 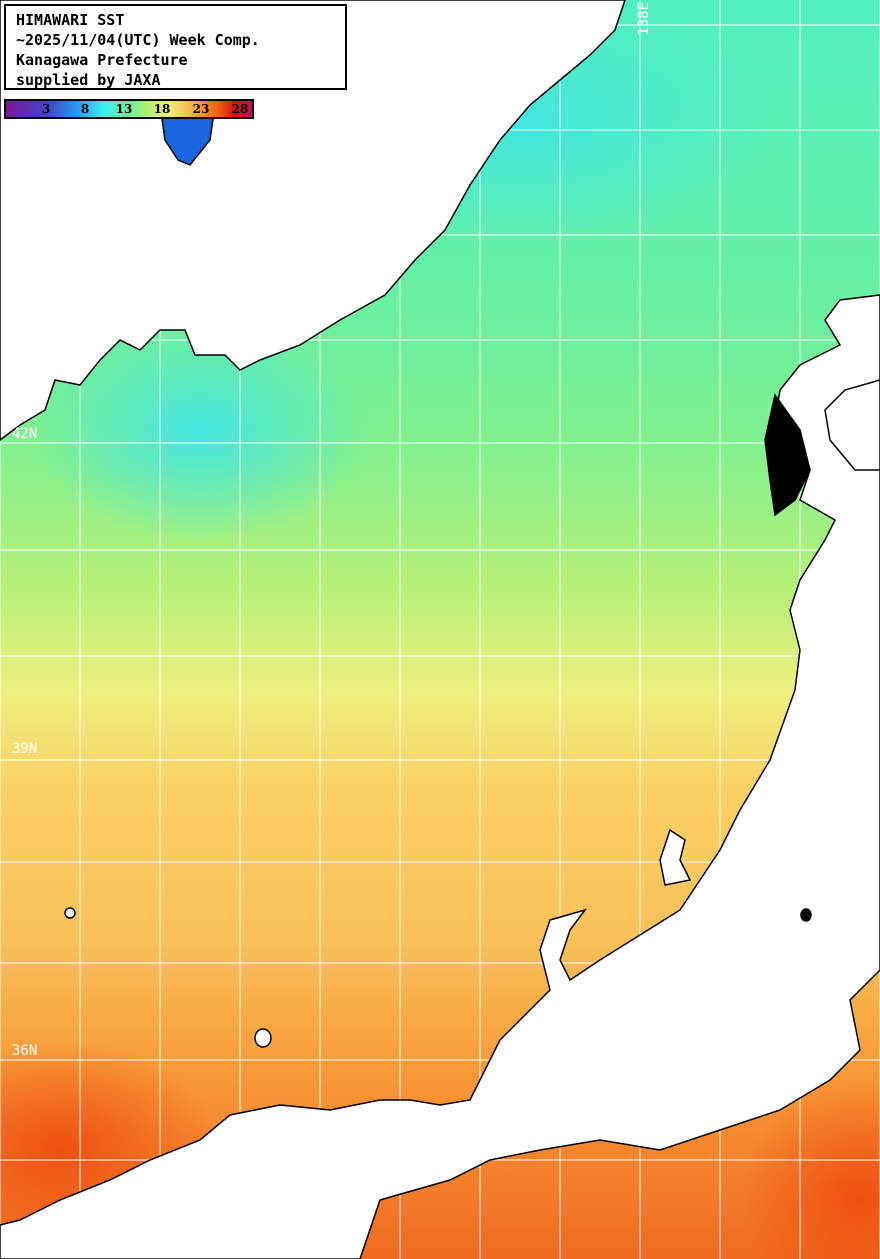 What do you see at coordinates (124, 109) in the screenshot?
I see `scale-label: 13` at bounding box center [124, 109].